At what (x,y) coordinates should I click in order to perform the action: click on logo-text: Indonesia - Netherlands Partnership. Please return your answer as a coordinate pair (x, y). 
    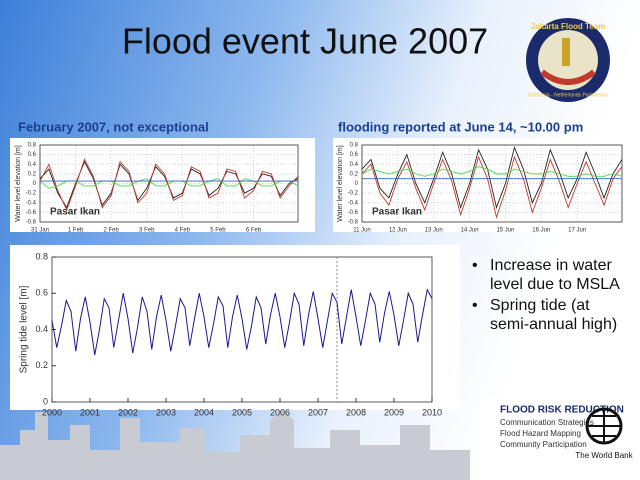
    Looking at the image, I should click on (568, 95).